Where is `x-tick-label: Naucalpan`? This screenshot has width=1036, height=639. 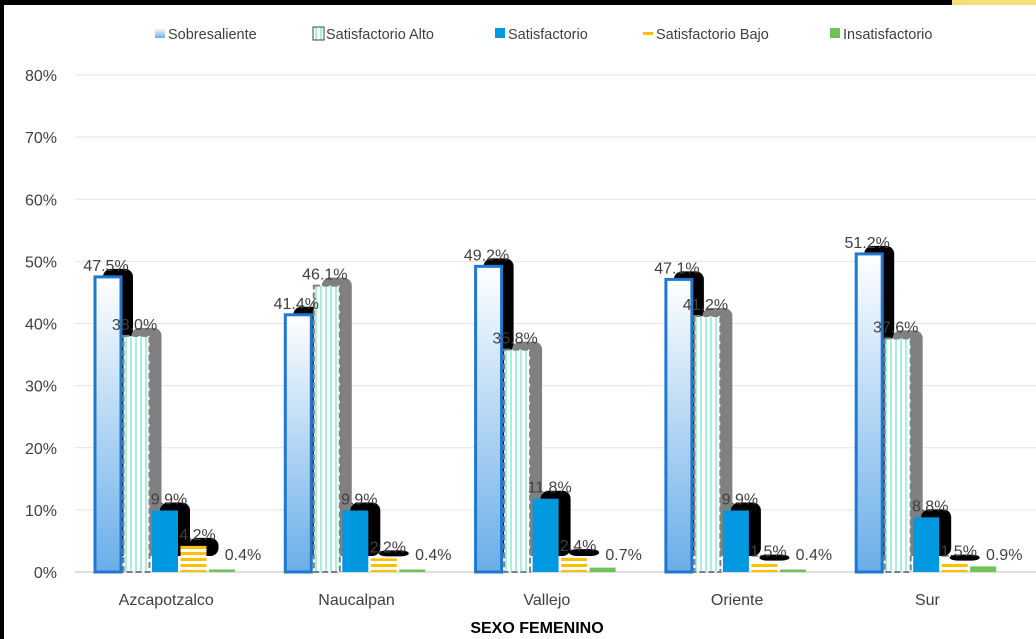 x-tick-label: Naucalpan is located at coordinates (356, 600).